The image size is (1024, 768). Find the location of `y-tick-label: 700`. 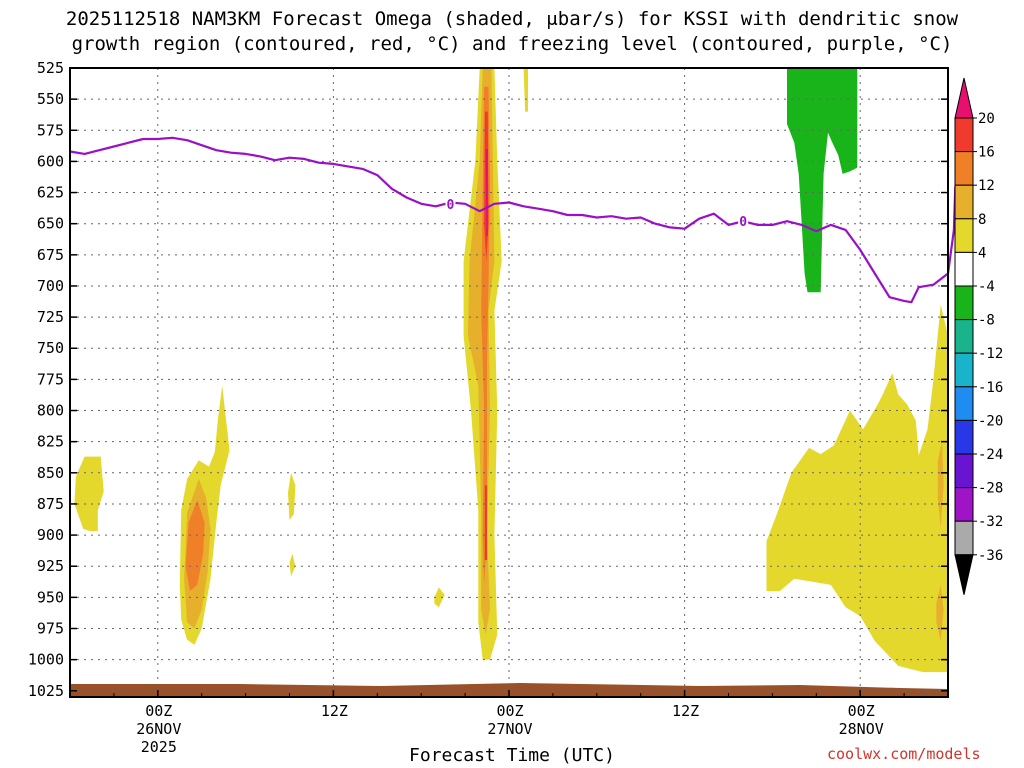

y-tick-label: 700 is located at coordinates (50, 286).